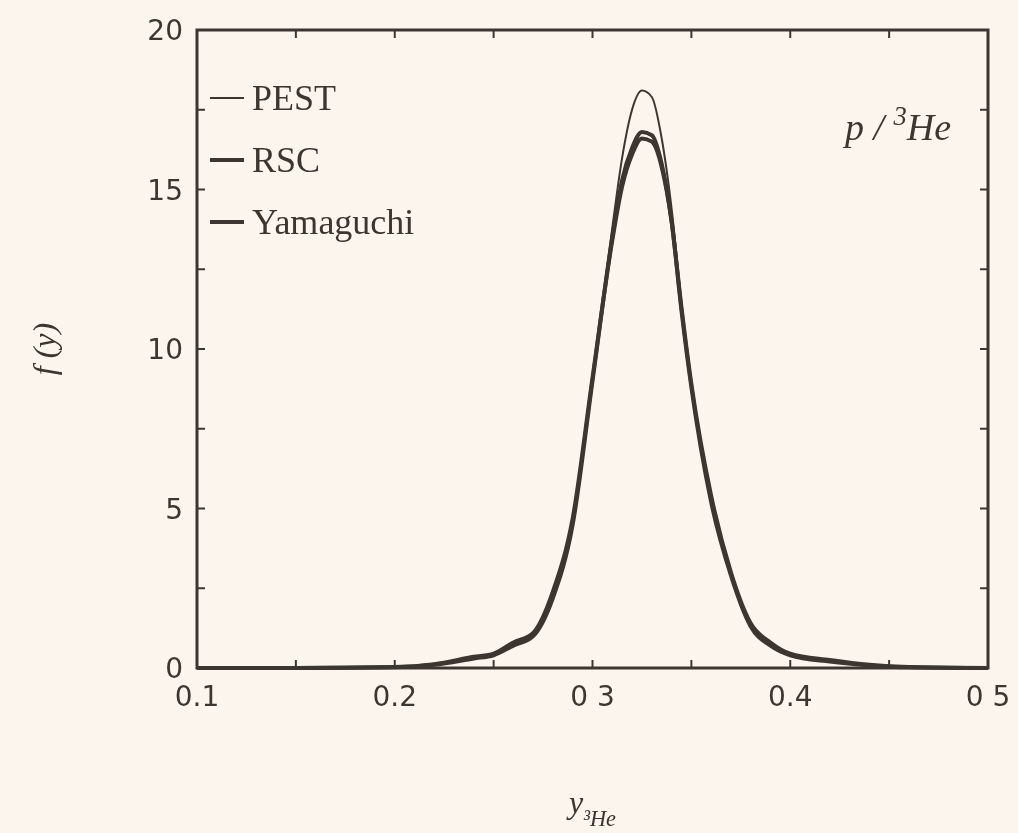  Describe the element at coordinates (988, 696) in the screenshot. I see `x-tick-label: 0 5` at that location.